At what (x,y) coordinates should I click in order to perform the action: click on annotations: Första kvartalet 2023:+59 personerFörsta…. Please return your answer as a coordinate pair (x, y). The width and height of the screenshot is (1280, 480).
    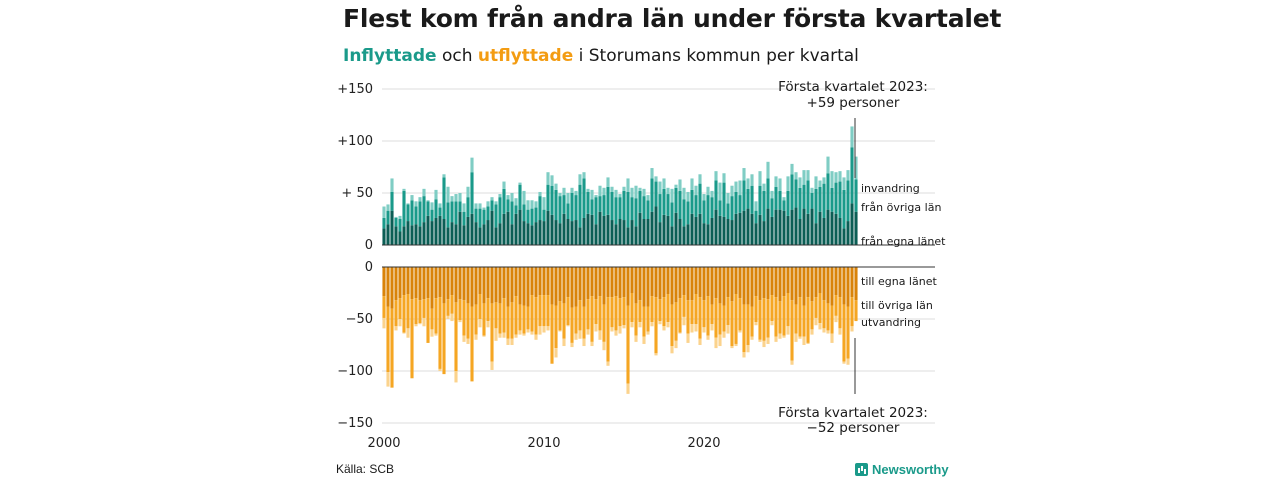
    Looking at the image, I should click on (853, 257).